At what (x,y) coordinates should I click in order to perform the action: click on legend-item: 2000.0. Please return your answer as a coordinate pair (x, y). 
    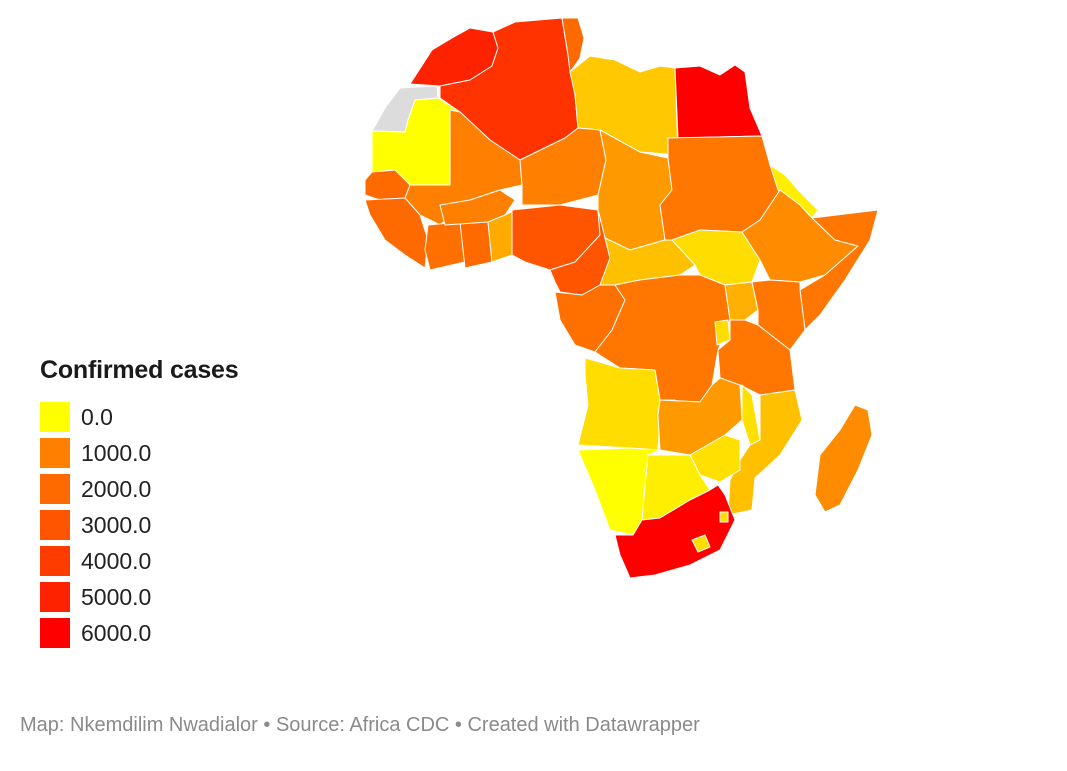
    Looking at the image, I should click on (139, 489).